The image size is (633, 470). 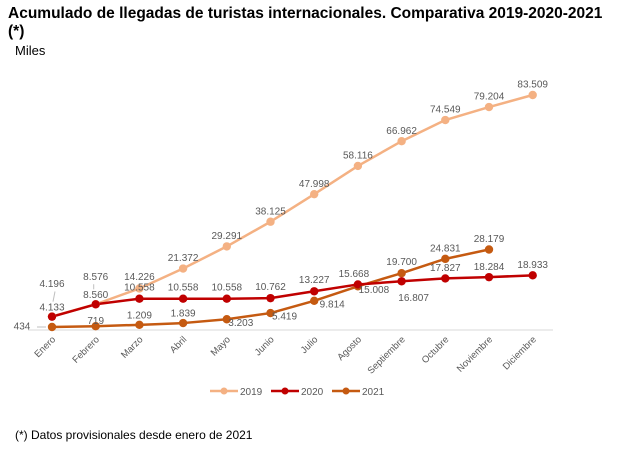 What do you see at coordinates (489, 249) in the screenshot?
I see `data-point-2021-noviembre` at bounding box center [489, 249].